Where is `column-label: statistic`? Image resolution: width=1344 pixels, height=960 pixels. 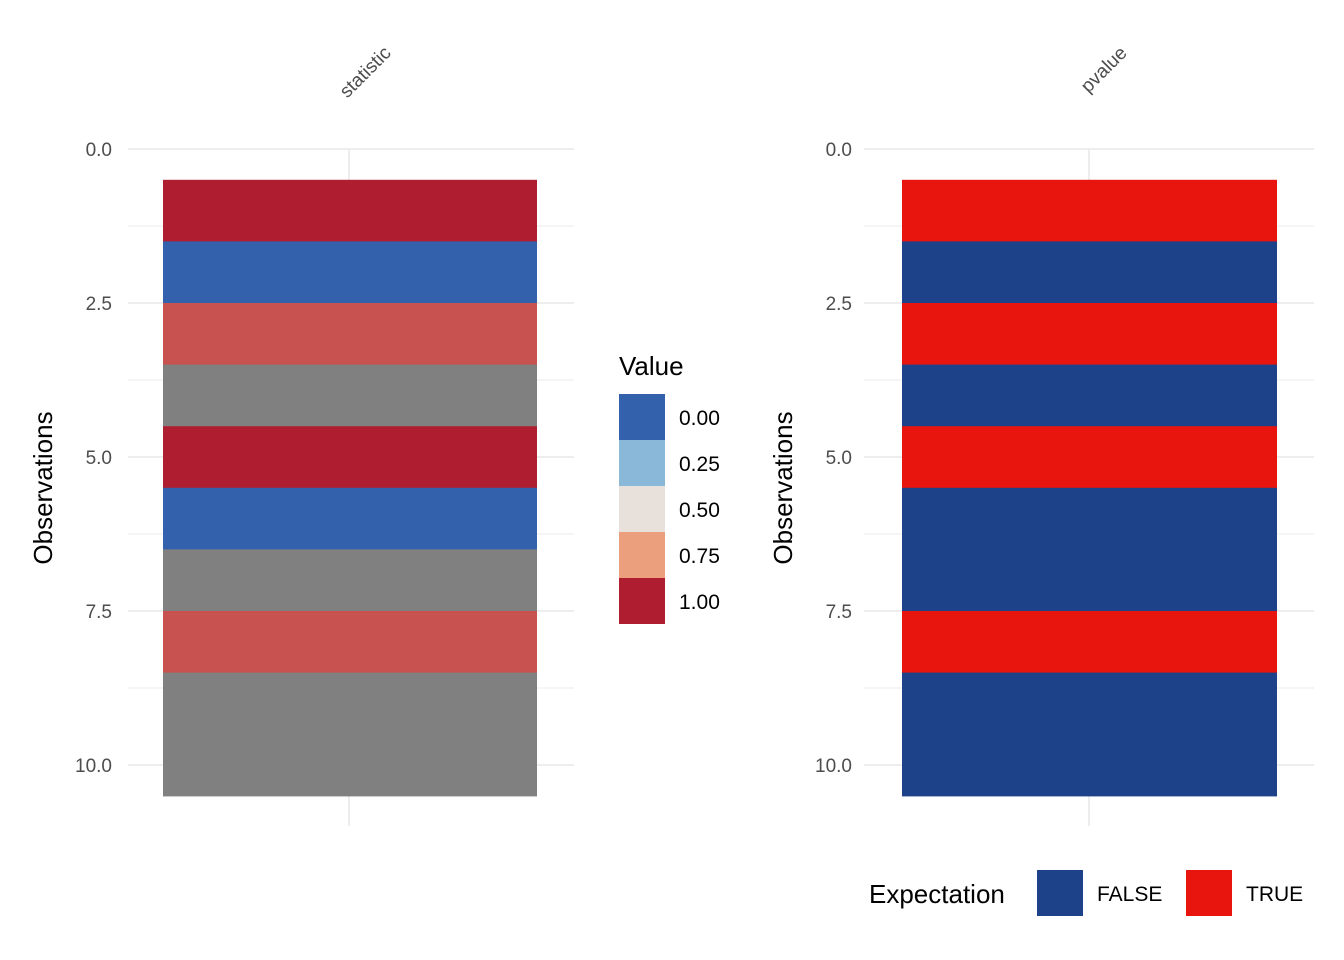 column-label: statistic is located at coordinates (366, 73).